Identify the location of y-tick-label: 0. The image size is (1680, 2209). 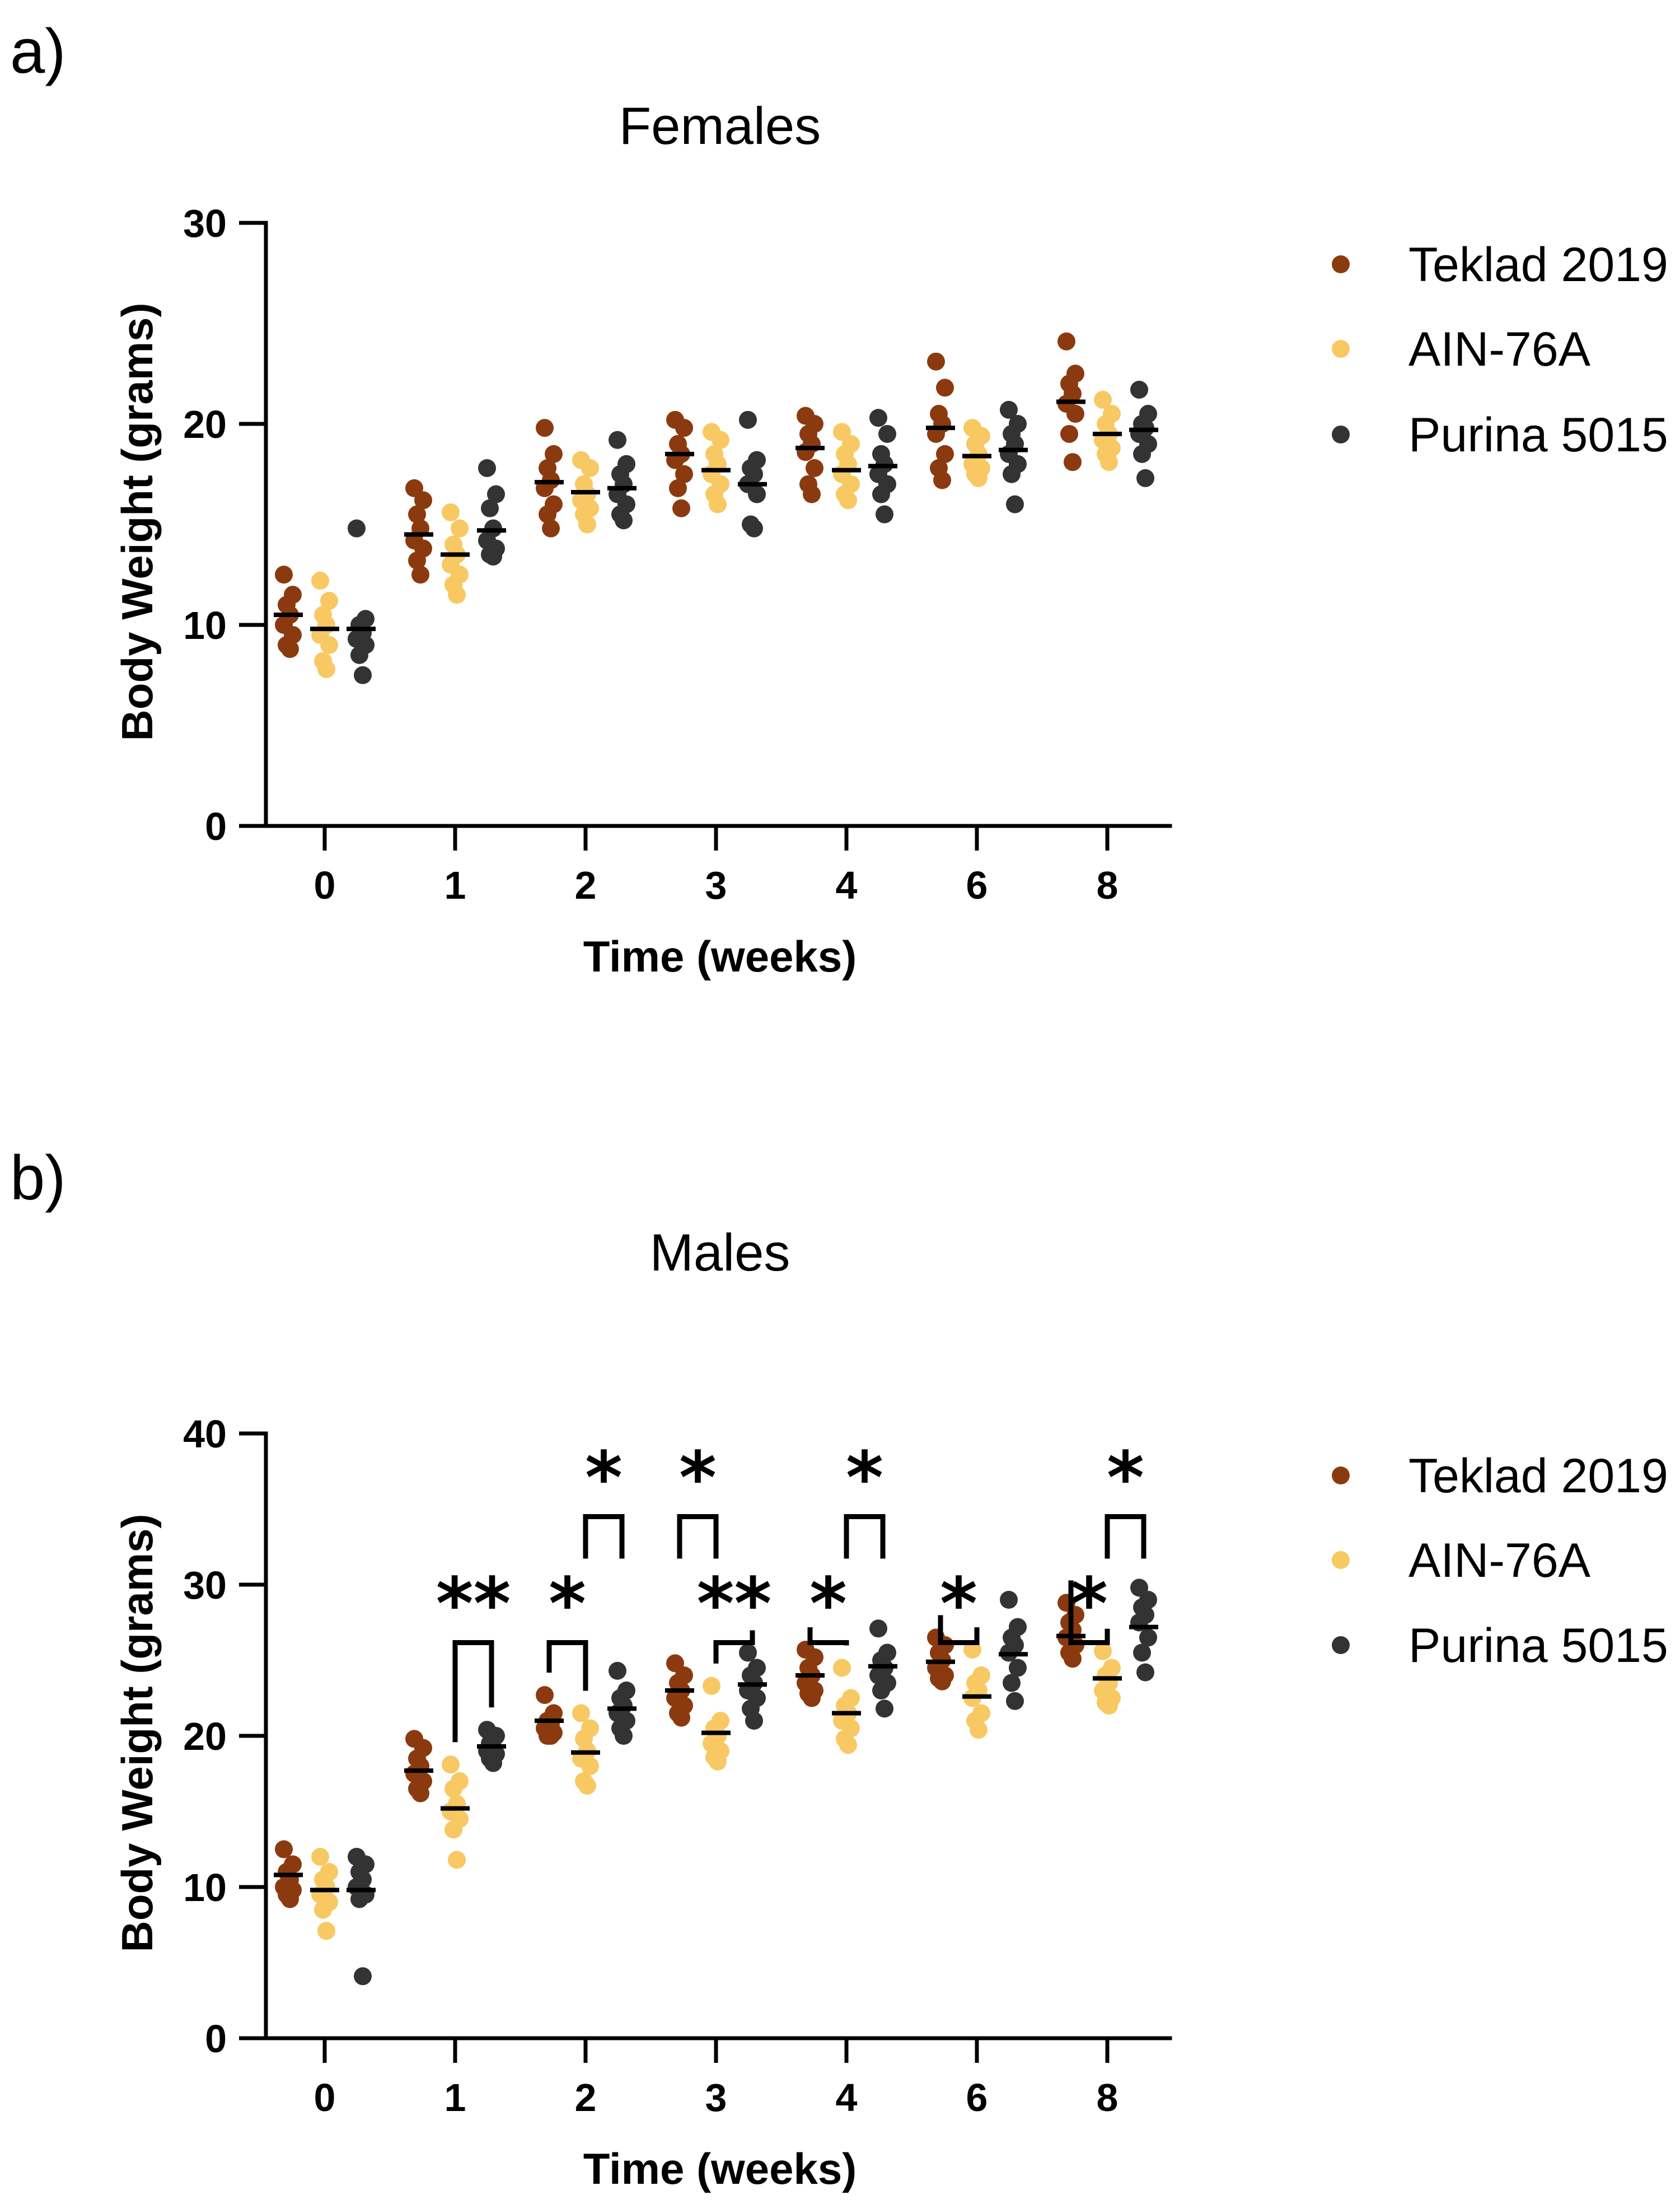
(216, 2039).